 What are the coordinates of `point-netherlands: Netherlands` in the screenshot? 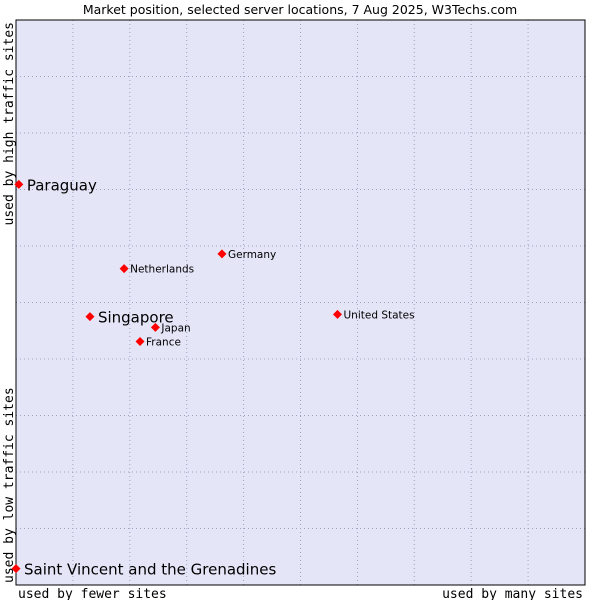 It's located at (156, 270).